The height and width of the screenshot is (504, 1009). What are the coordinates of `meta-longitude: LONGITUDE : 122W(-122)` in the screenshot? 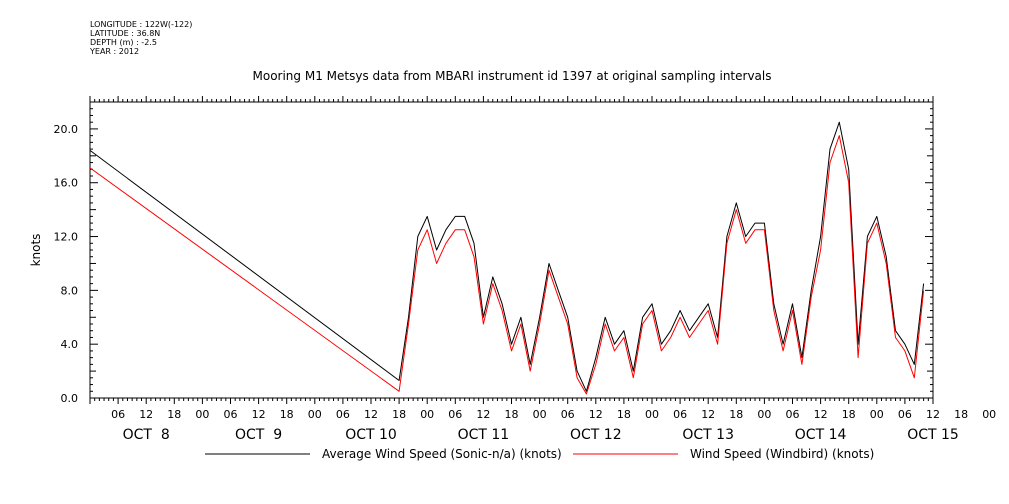 It's located at (141, 24).